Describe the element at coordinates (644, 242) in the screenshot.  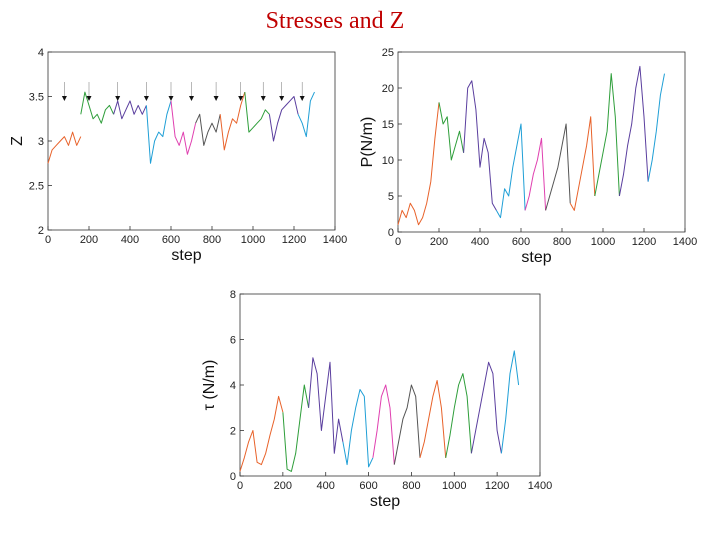
I see `p-x-tick-label: 1200` at that location.